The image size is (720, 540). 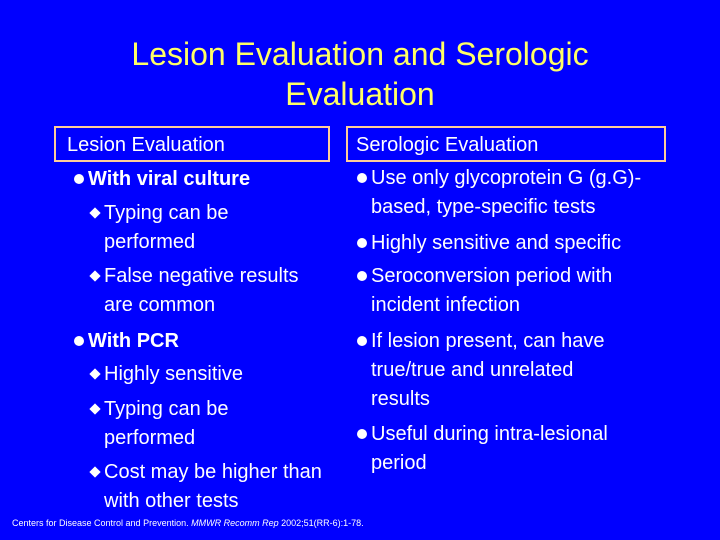 What do you see at coordinates (506, 178) in the screenshot?
I see `list-item: Use only glycoprotein G (g.G)-` at bounding box center [506, 178].